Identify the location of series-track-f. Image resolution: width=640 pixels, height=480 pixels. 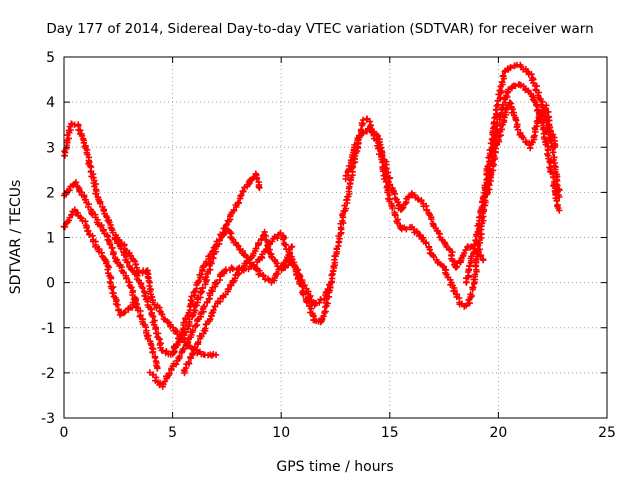
(232, 290).